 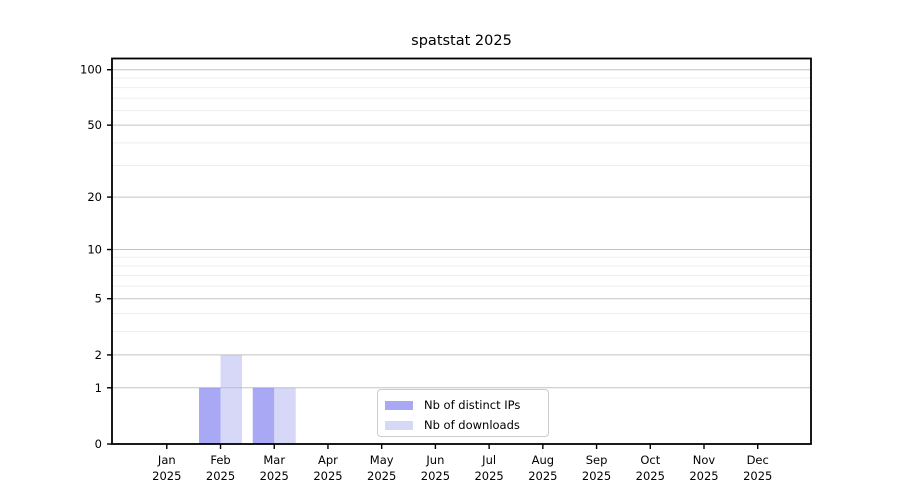 What do you see at coordinates (220, 460) in the screenshot?
I see `x-tick-label-month: Feb` at bounding box center [220, 460].